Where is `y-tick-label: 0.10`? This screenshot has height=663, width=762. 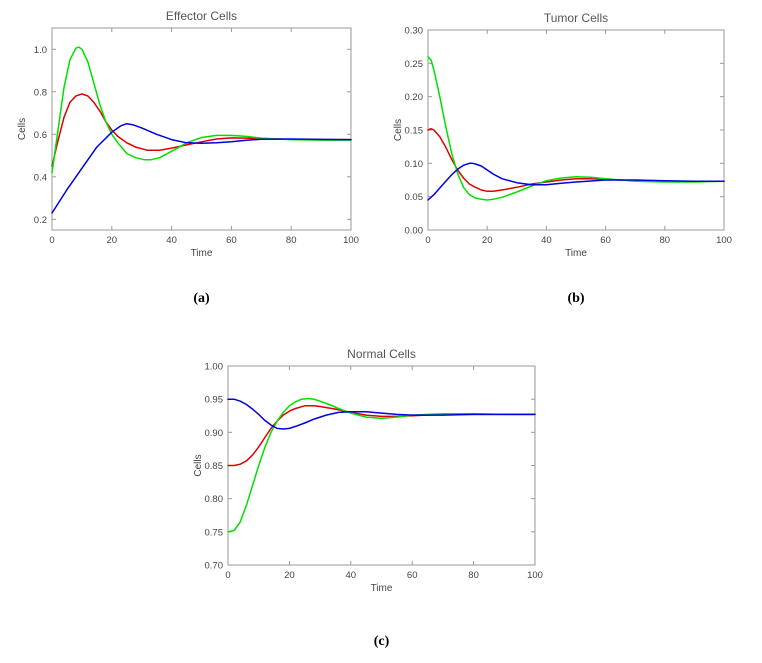 y-tick-label: 0.10 is located at coordinates (414, 164).